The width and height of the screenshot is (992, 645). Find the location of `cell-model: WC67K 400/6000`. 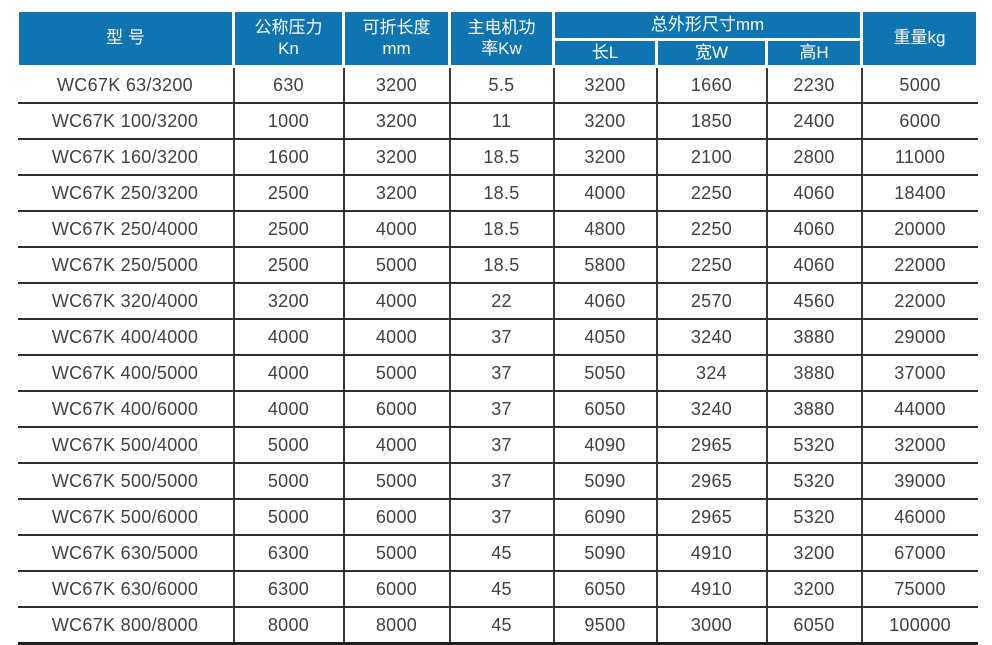

cell-model: WC67K 400/6000 is located at coordinates (126, 409).